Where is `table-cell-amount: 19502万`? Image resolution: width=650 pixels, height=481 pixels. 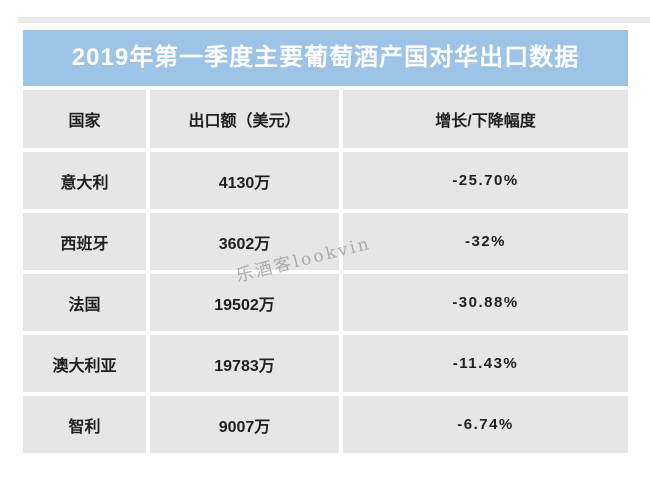
table-cell-amount: 19502万 is located at coordinates (244, 302).